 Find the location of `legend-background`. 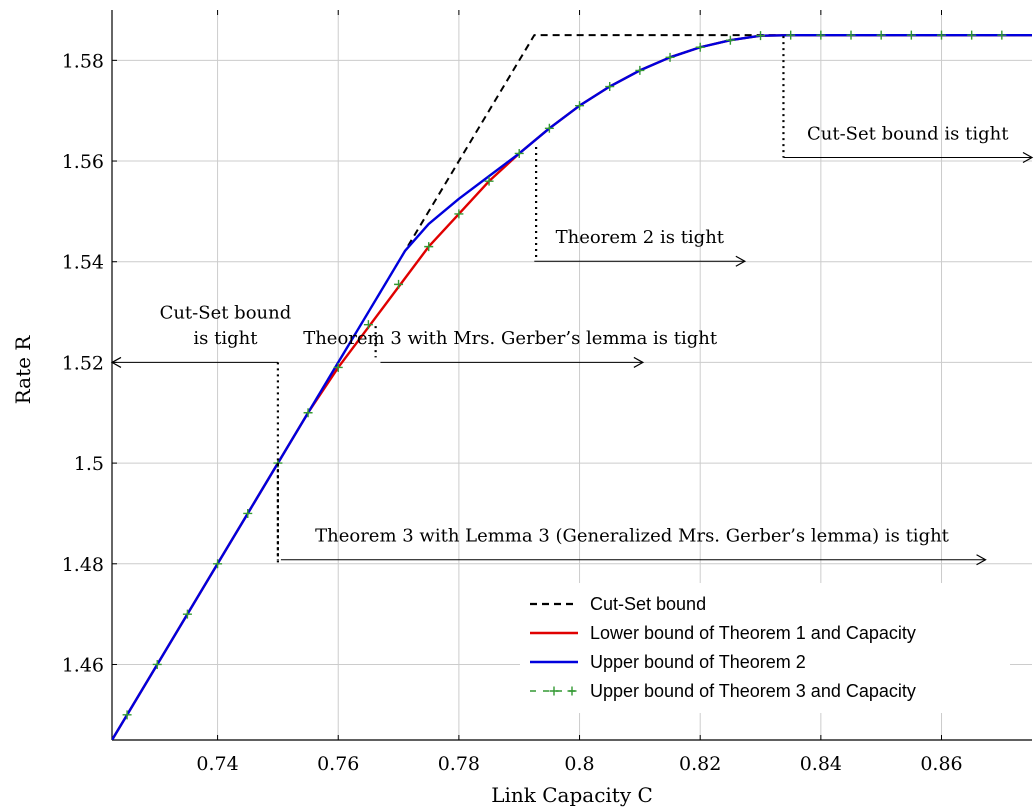

legend-background is located at coordinates (765, 648).